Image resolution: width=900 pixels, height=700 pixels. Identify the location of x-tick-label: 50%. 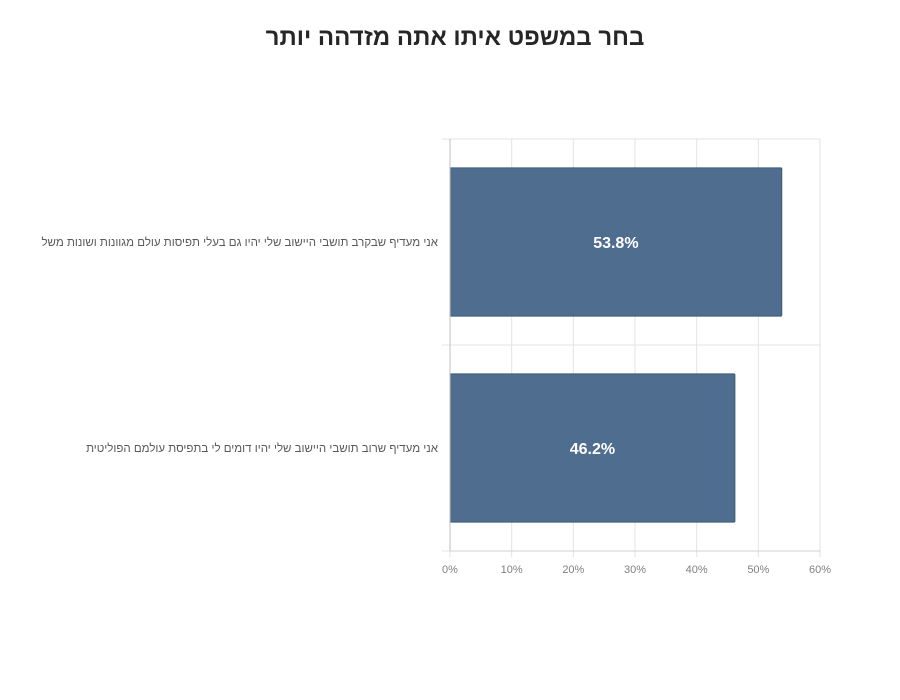
(758, 570).